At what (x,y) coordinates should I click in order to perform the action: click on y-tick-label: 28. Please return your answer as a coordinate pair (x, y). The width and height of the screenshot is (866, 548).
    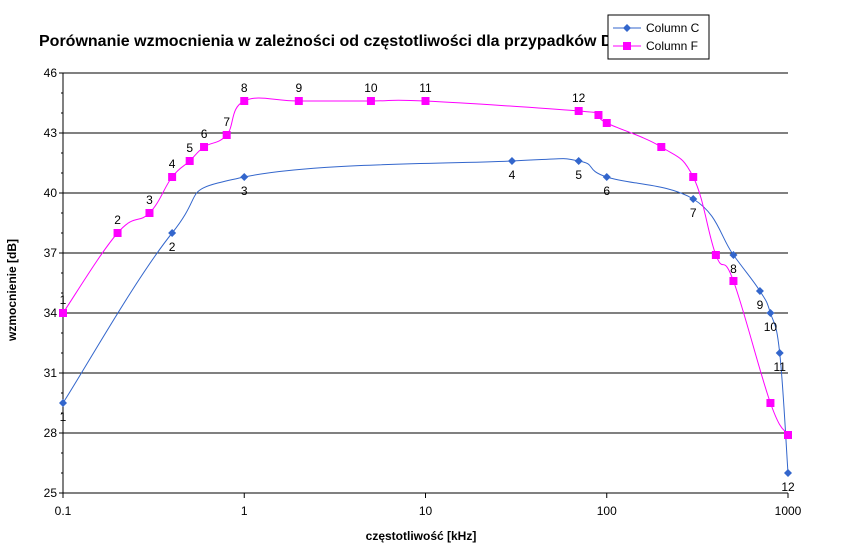
    Looking at the image, I should click on (51, 433).